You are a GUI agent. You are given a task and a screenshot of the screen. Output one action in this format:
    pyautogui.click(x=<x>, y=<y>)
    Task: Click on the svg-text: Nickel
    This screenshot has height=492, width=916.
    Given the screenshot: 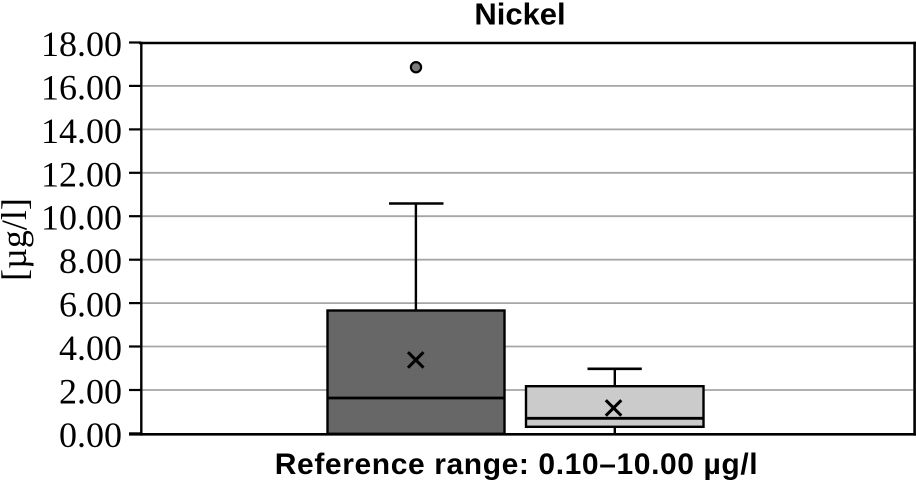 What is the action you would take?
    pyautogui.click(x=519, y=16)
    